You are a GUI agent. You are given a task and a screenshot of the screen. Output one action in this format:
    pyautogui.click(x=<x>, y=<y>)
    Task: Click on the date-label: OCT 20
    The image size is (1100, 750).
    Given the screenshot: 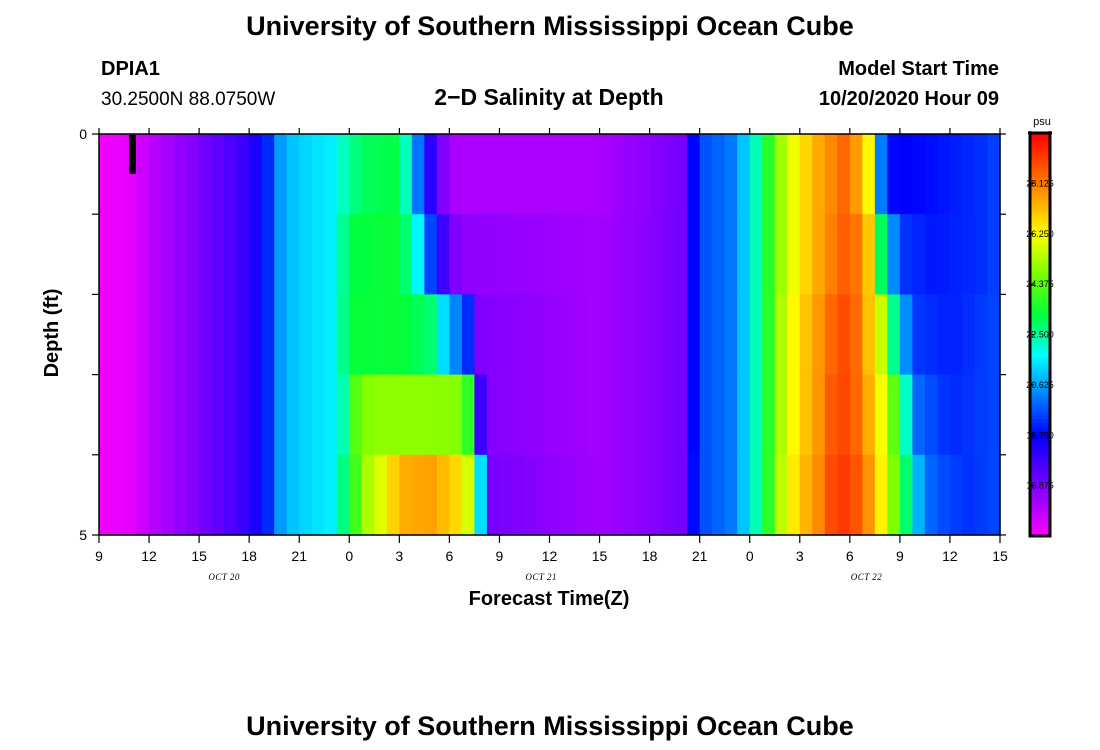 What is the action you would take?
    pyautogui.click(x=224, y=577)
    